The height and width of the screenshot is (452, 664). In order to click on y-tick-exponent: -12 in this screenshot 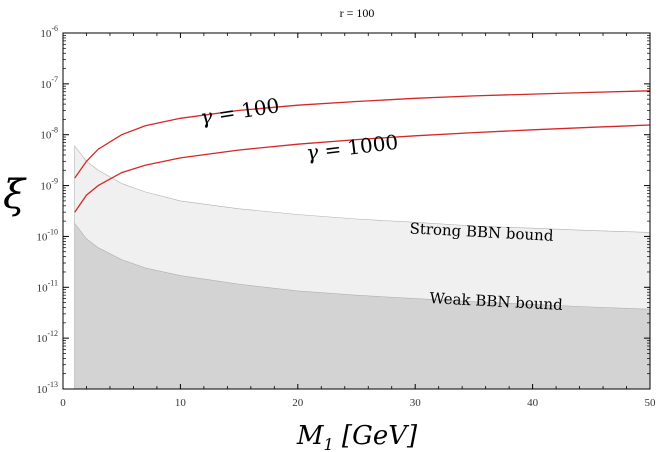, I will do `click(52, 333)`.